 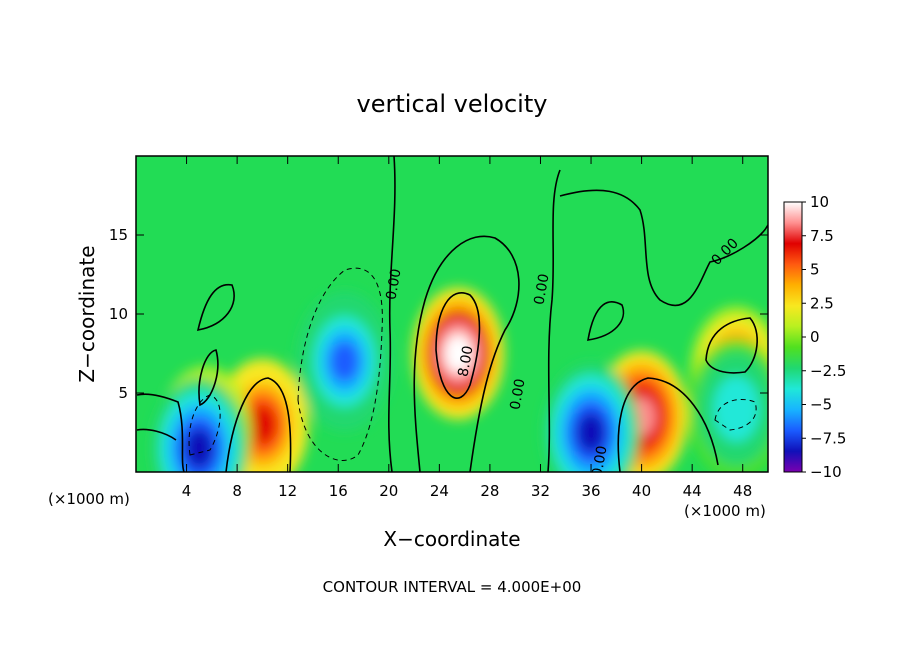 I want to click on colorbar-tick-label: 7.5, so click(x=822, y=236).